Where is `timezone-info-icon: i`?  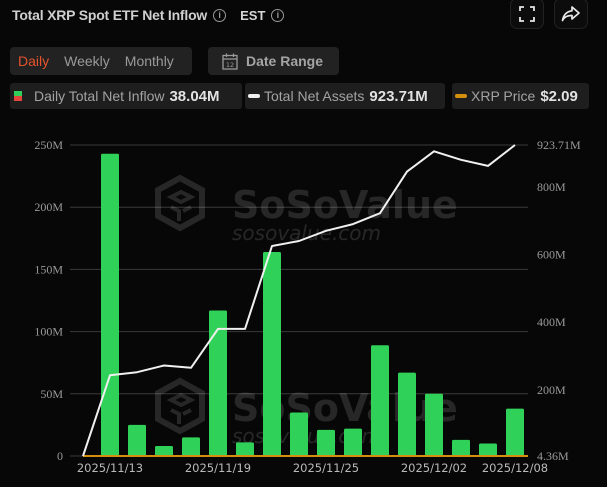
timezone-info-icon: i is located at coordinates (278, 15).